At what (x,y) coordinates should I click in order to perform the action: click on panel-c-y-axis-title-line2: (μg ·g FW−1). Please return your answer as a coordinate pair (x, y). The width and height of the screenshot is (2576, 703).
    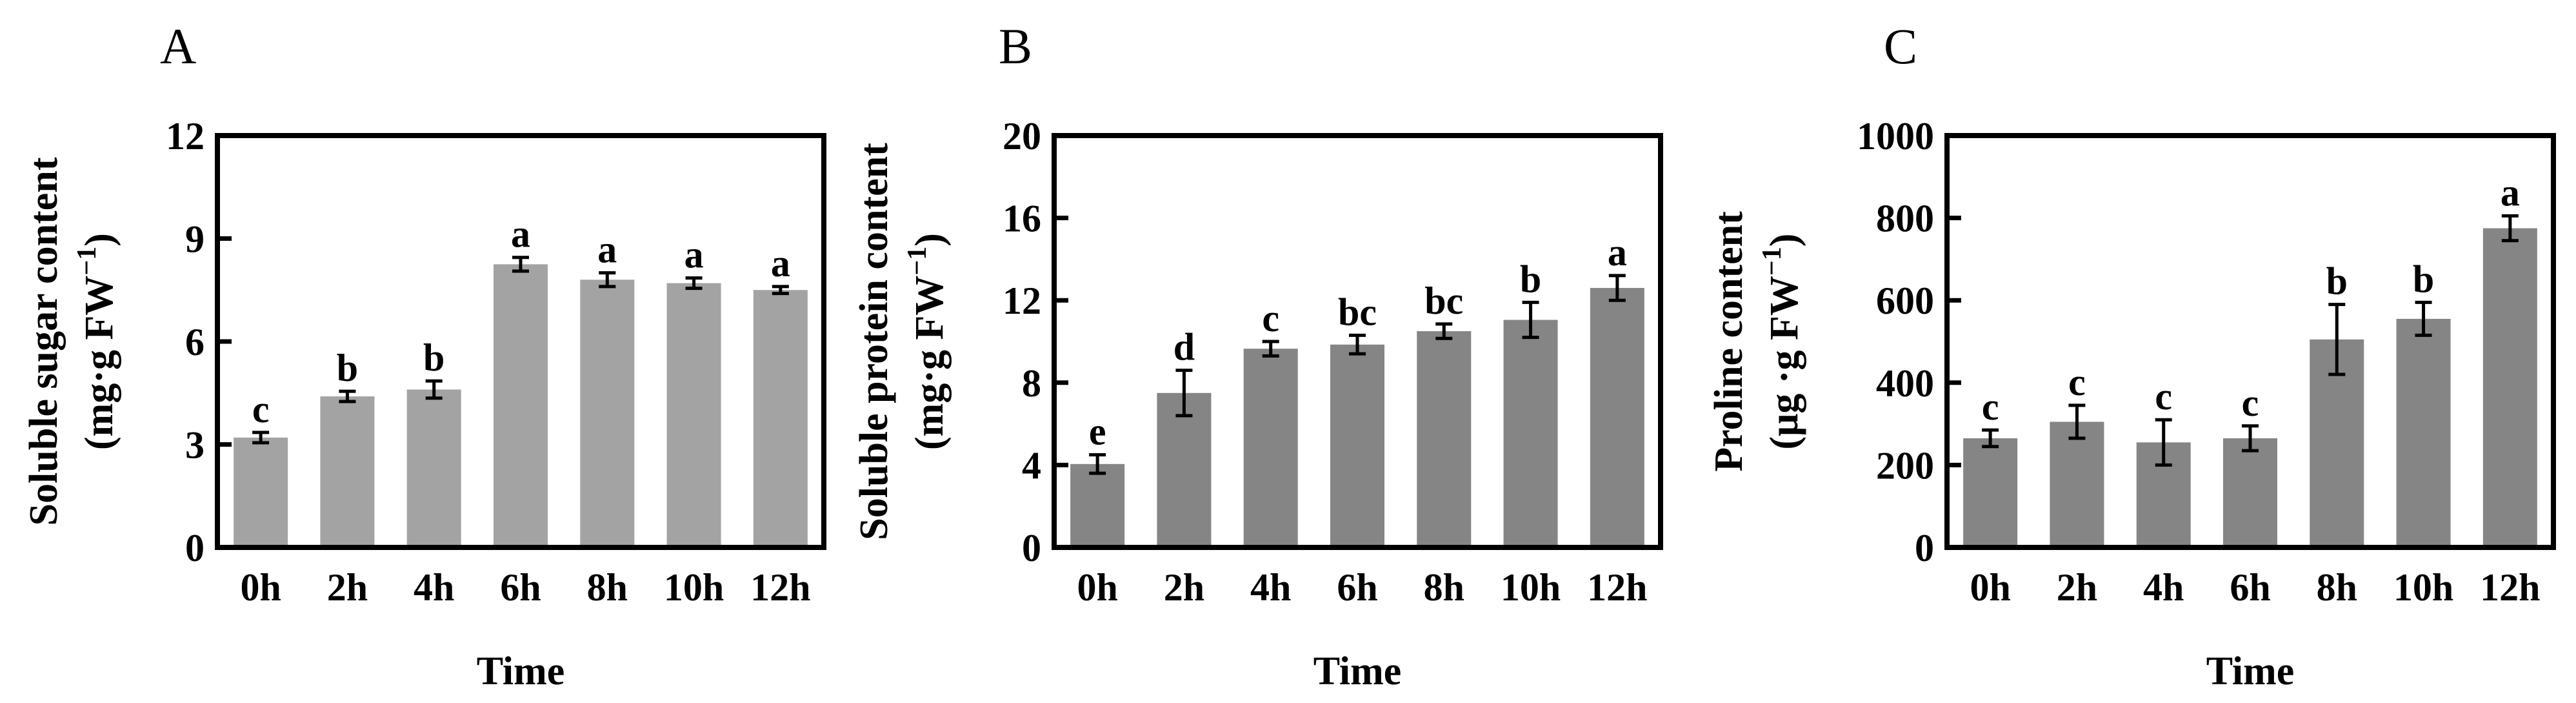
    Looking at the image, I should click on (1781, 342).